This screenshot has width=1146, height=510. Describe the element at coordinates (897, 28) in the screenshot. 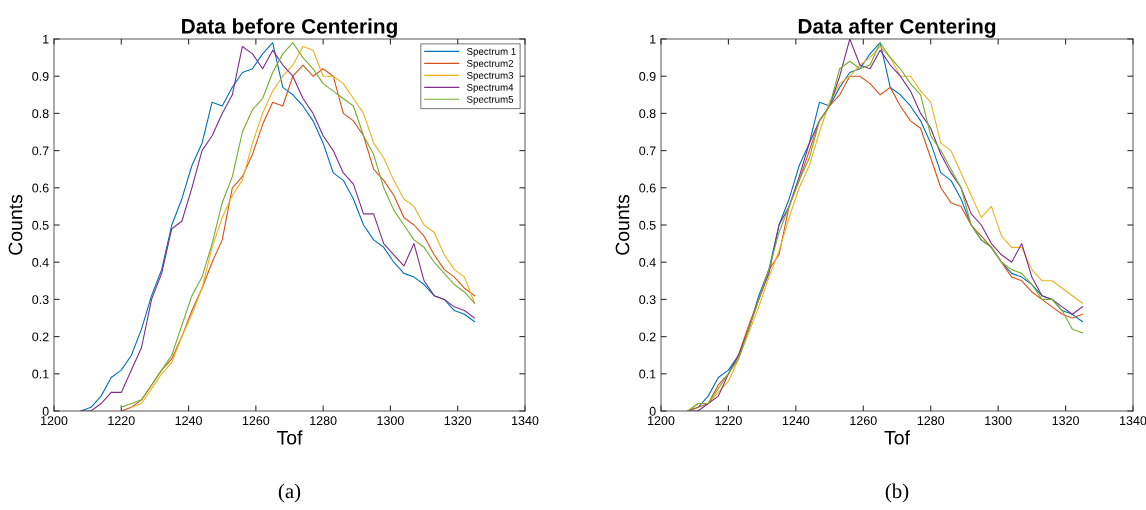

I see `chart-title: Data after Centering` at that location.